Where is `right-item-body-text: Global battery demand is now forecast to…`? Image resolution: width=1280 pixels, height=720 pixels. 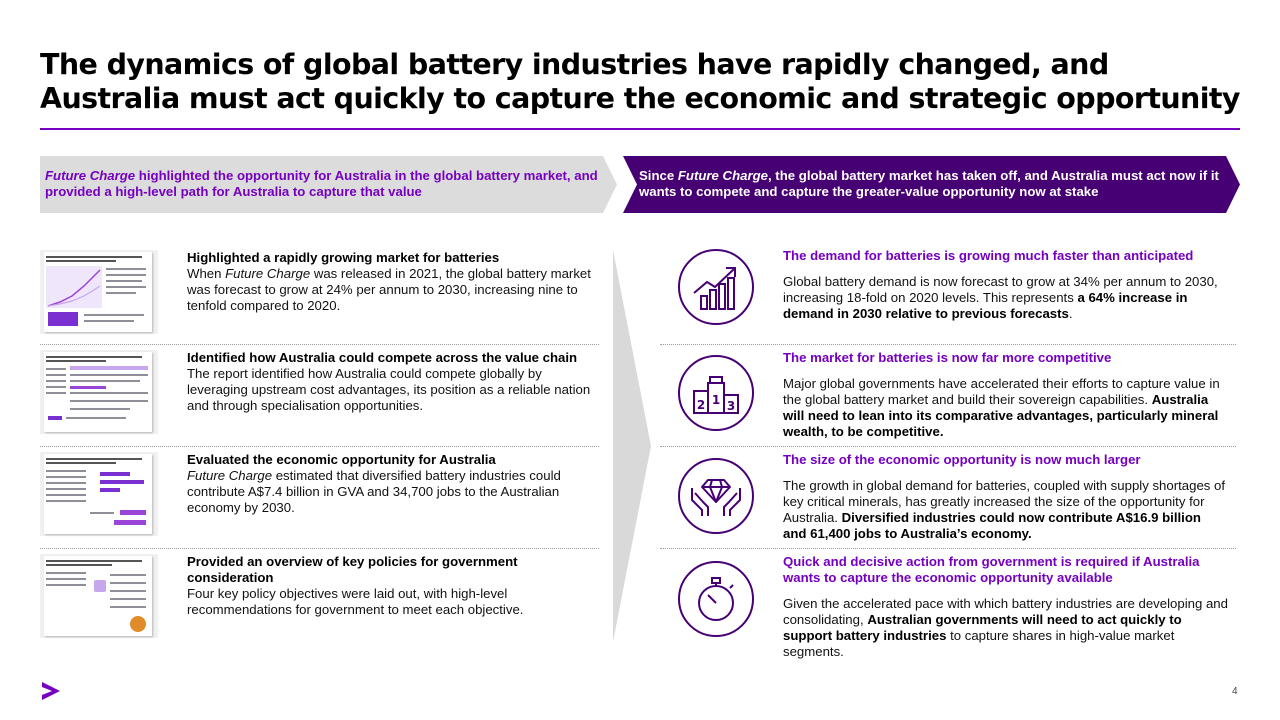 right-item-body-text: Global battery demand is now forecast to… is located at coordinates (1000, 289).